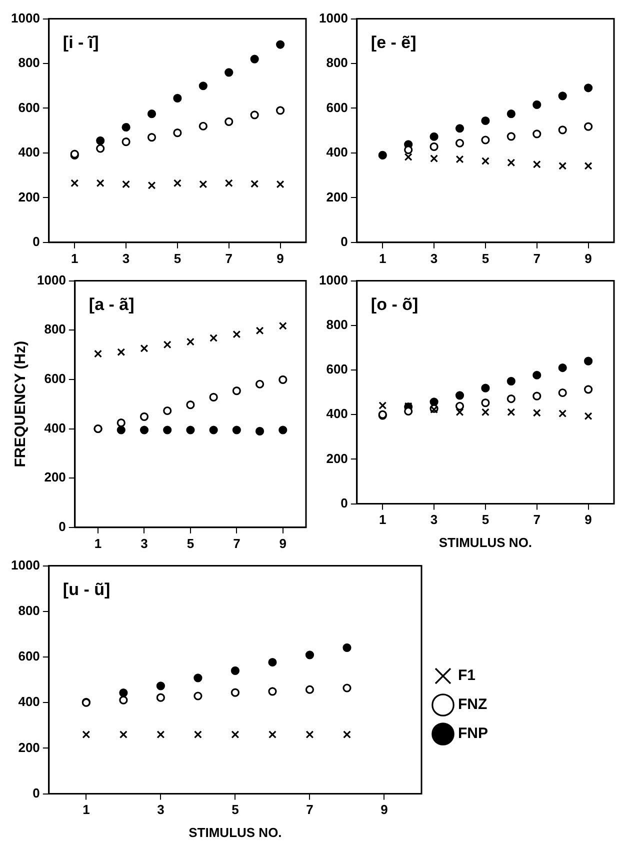  Describe the element at coordinates (473, 705) in the screenshot. I see `legend-label: FNZ` at that location.